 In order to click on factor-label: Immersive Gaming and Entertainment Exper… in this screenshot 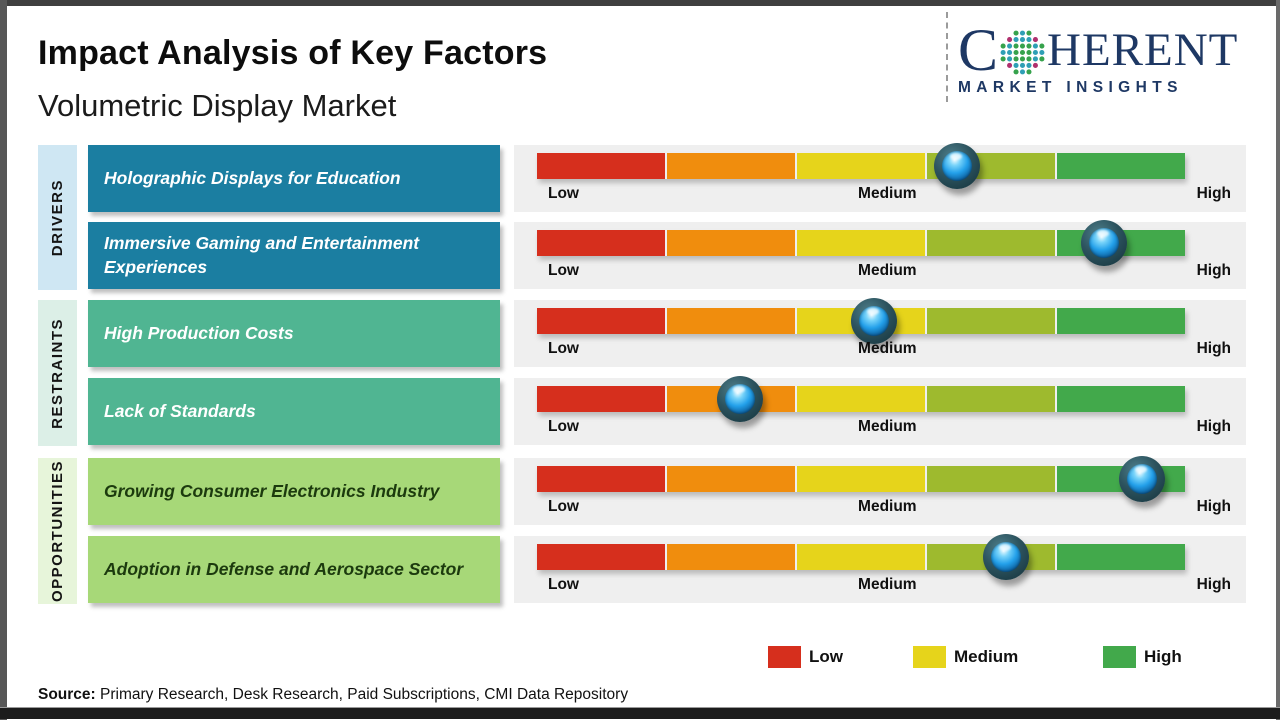, I will do `click(262, 254)`.